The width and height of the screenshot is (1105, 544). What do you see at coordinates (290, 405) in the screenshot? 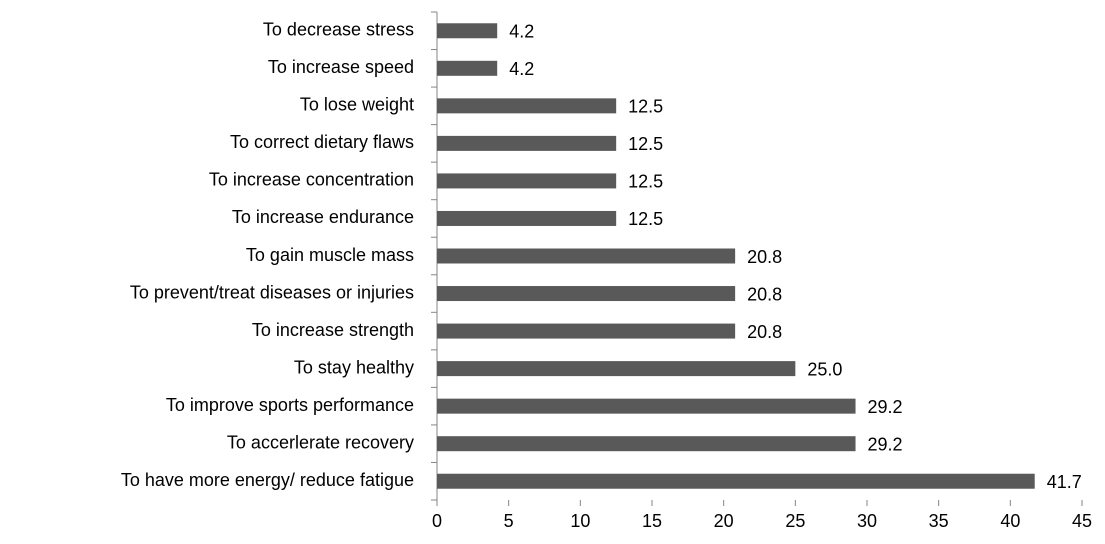
I see `y-tick-label: To improve sports performance` at bounding box center [290, 405].